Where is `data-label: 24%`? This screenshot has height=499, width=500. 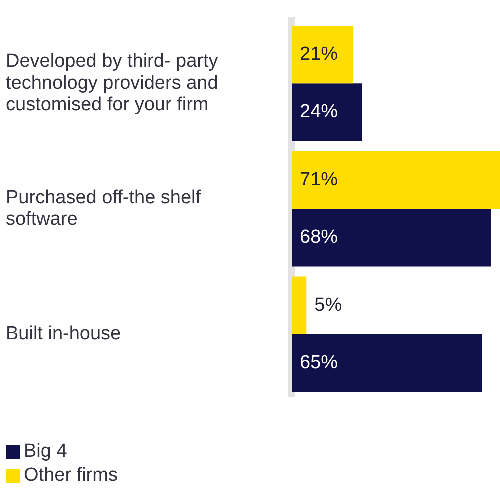 data-label: 24% is located at coordinates (319, 112).